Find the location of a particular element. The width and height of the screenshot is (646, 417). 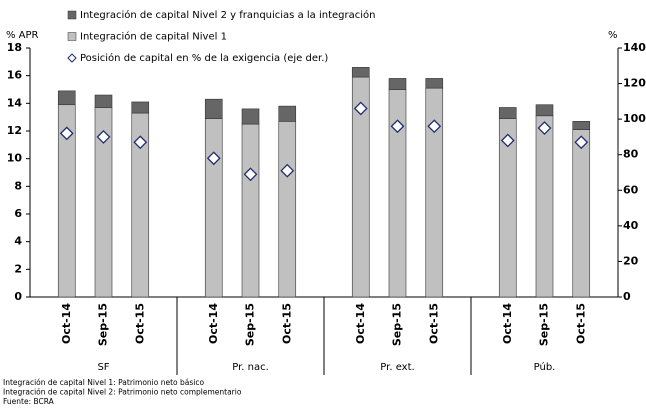

y2-tick-label: 60 is located at coordinates (631, 189).